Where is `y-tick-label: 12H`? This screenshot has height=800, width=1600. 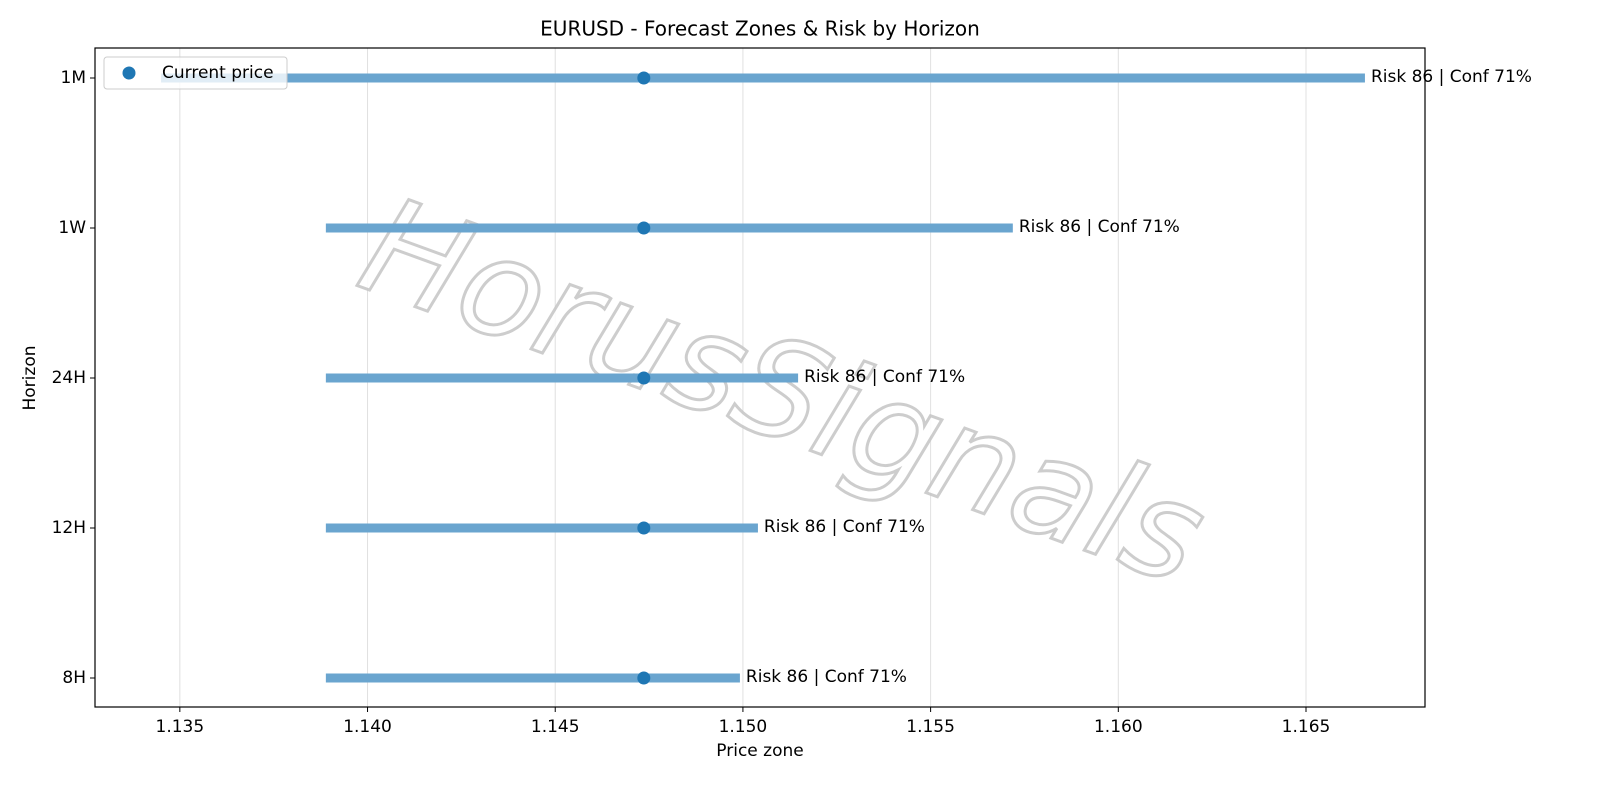
y-tick-label: 12H is located at coordinates (69, 528).